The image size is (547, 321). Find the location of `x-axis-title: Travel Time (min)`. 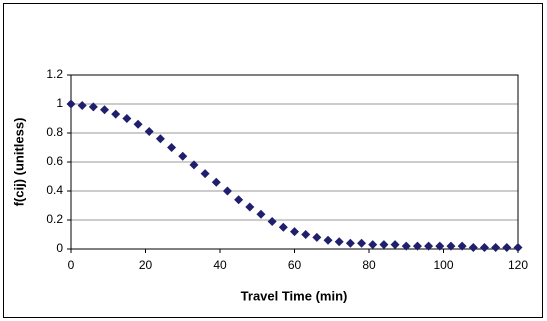

x-axis-title: Travel Time (min) is located at coordinates (294, 295).